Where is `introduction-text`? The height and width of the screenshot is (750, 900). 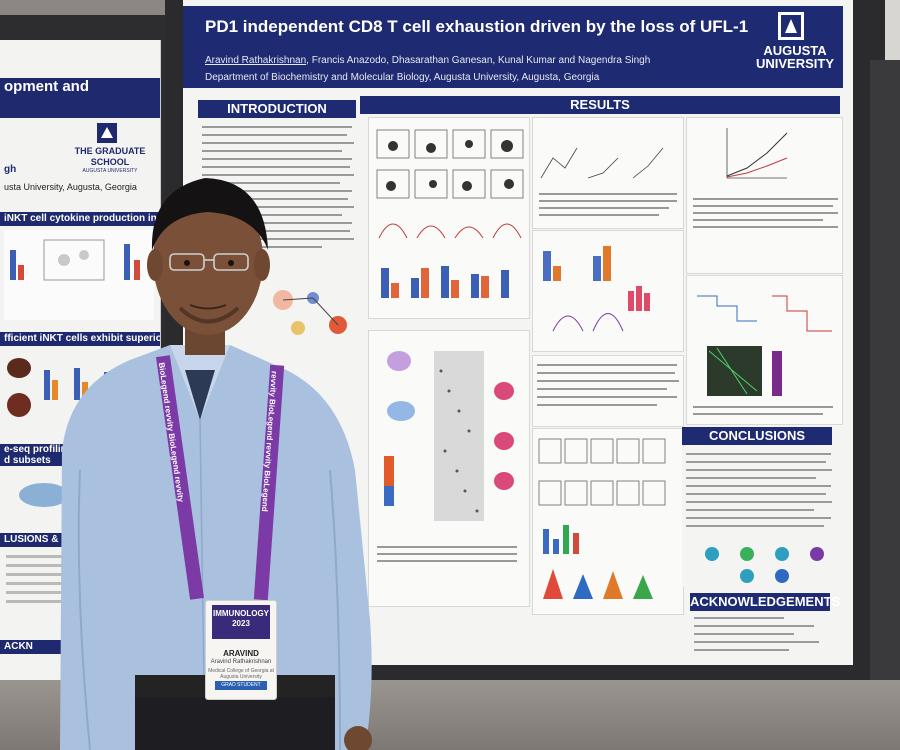
introduction-text is located at coordinates (278, 235).